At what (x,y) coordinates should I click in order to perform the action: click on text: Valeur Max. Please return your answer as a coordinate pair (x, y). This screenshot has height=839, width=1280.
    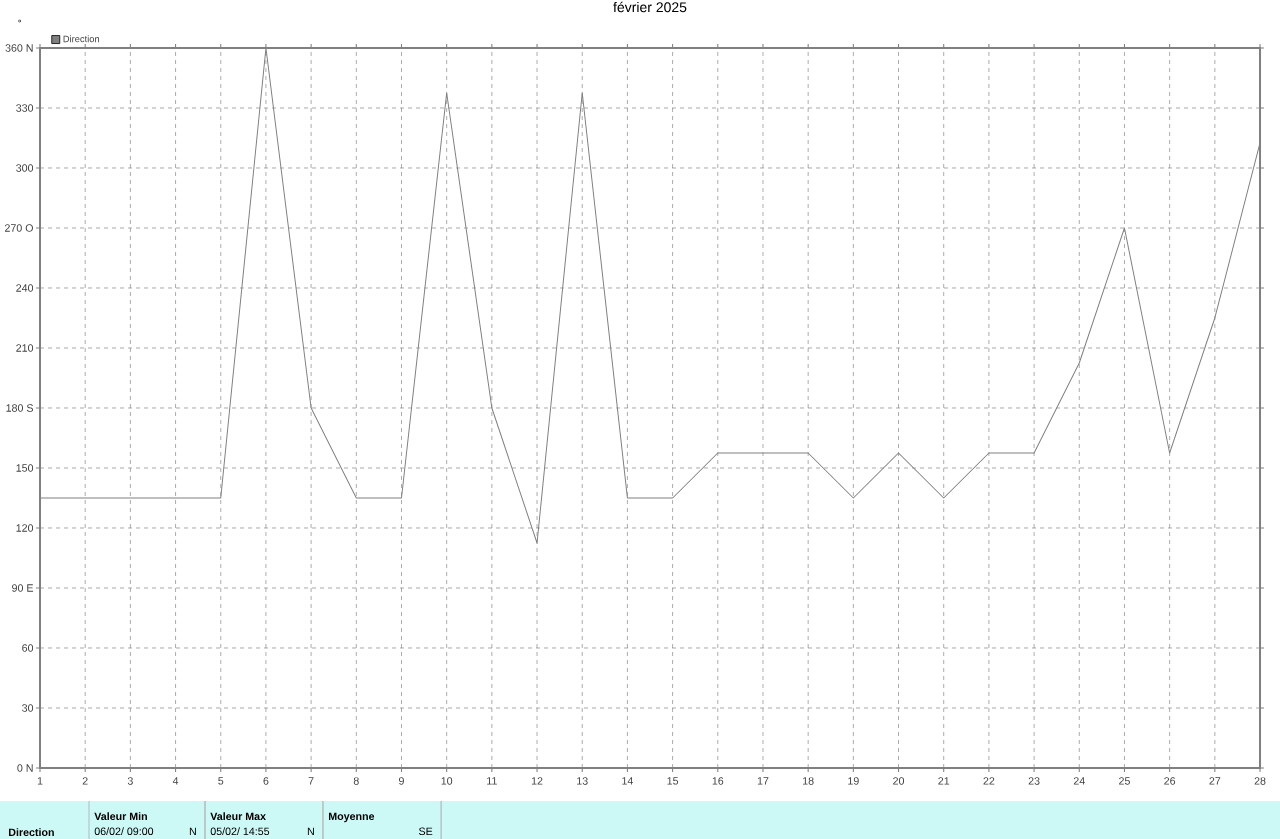
    Looking at the image, I should click on (238, 816).